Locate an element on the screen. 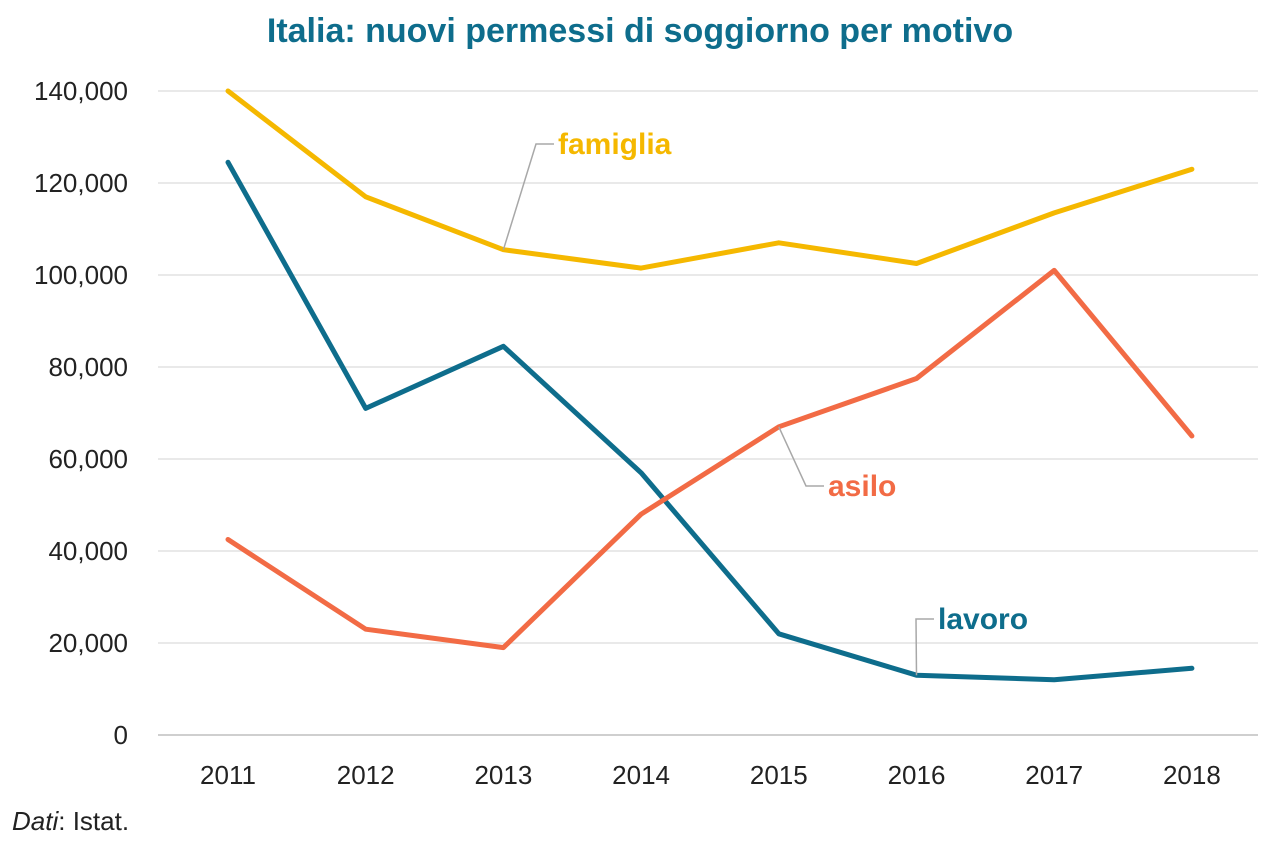 This screenshot has height=858, width=1280. series-label-asilo: asilo is located at coordinates (862, 486).